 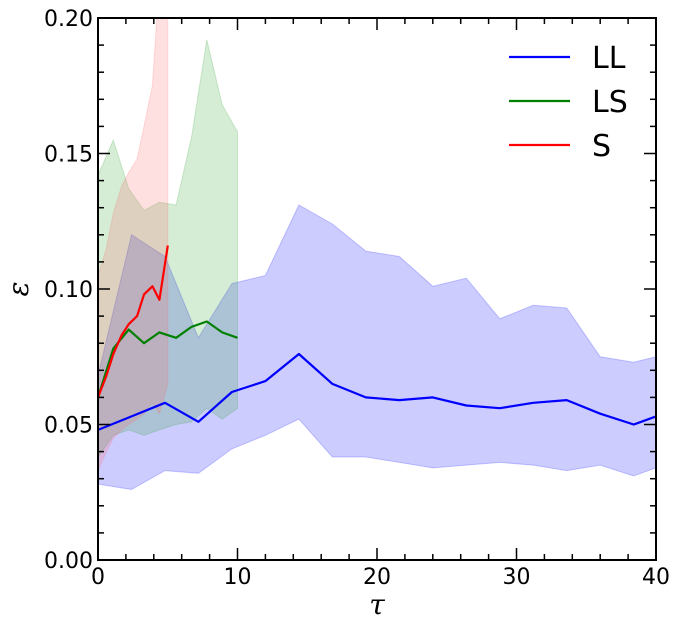 What do you see at coordinates (68, 155) in the screenshot?
I see `y-tick-label: 0.15` at bounding box center [68, 155].